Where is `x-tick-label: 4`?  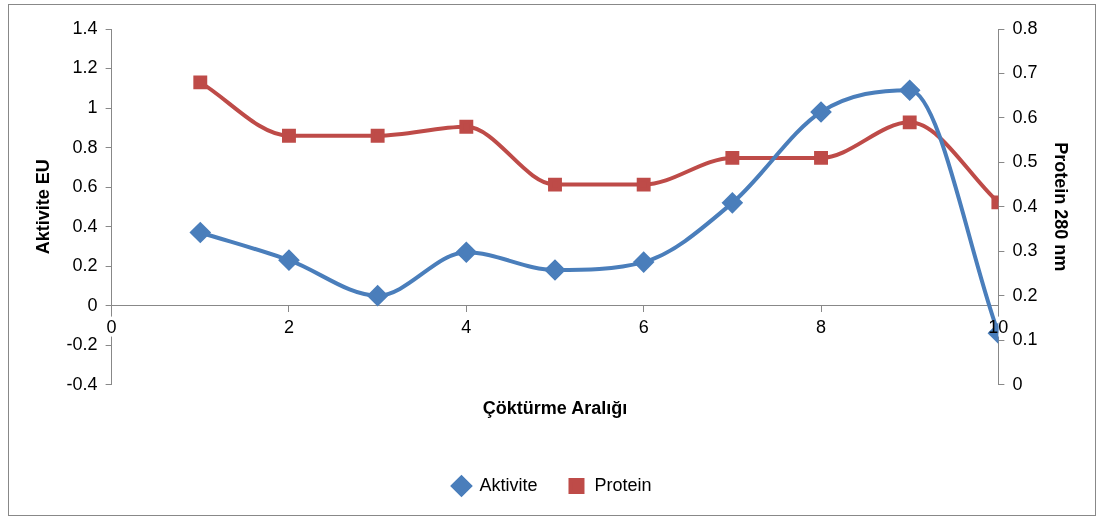 x-tick-label: 4 is located at coordinates (466, 326).